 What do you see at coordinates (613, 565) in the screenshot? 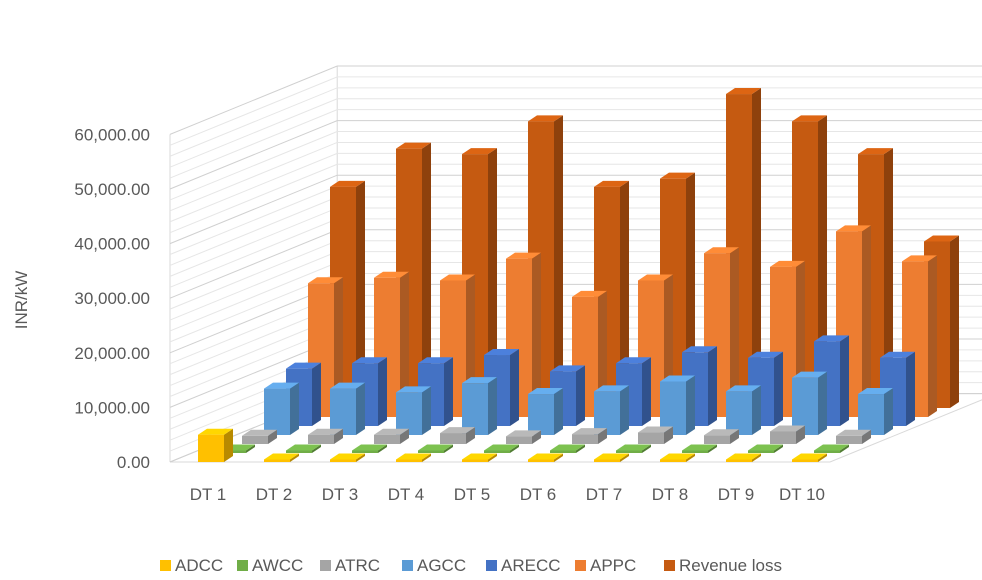
I see `legend-label: APPC` at bounding box center [613, 565].